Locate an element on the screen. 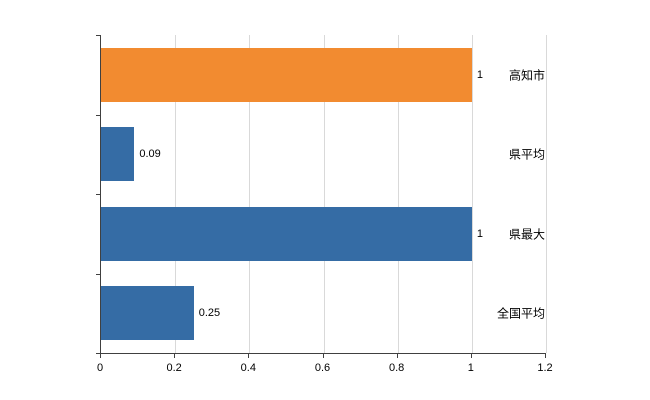 This screenshot has width=650, height=400. x-axis-tick-label: 0 is located at coordinates (100, 368).